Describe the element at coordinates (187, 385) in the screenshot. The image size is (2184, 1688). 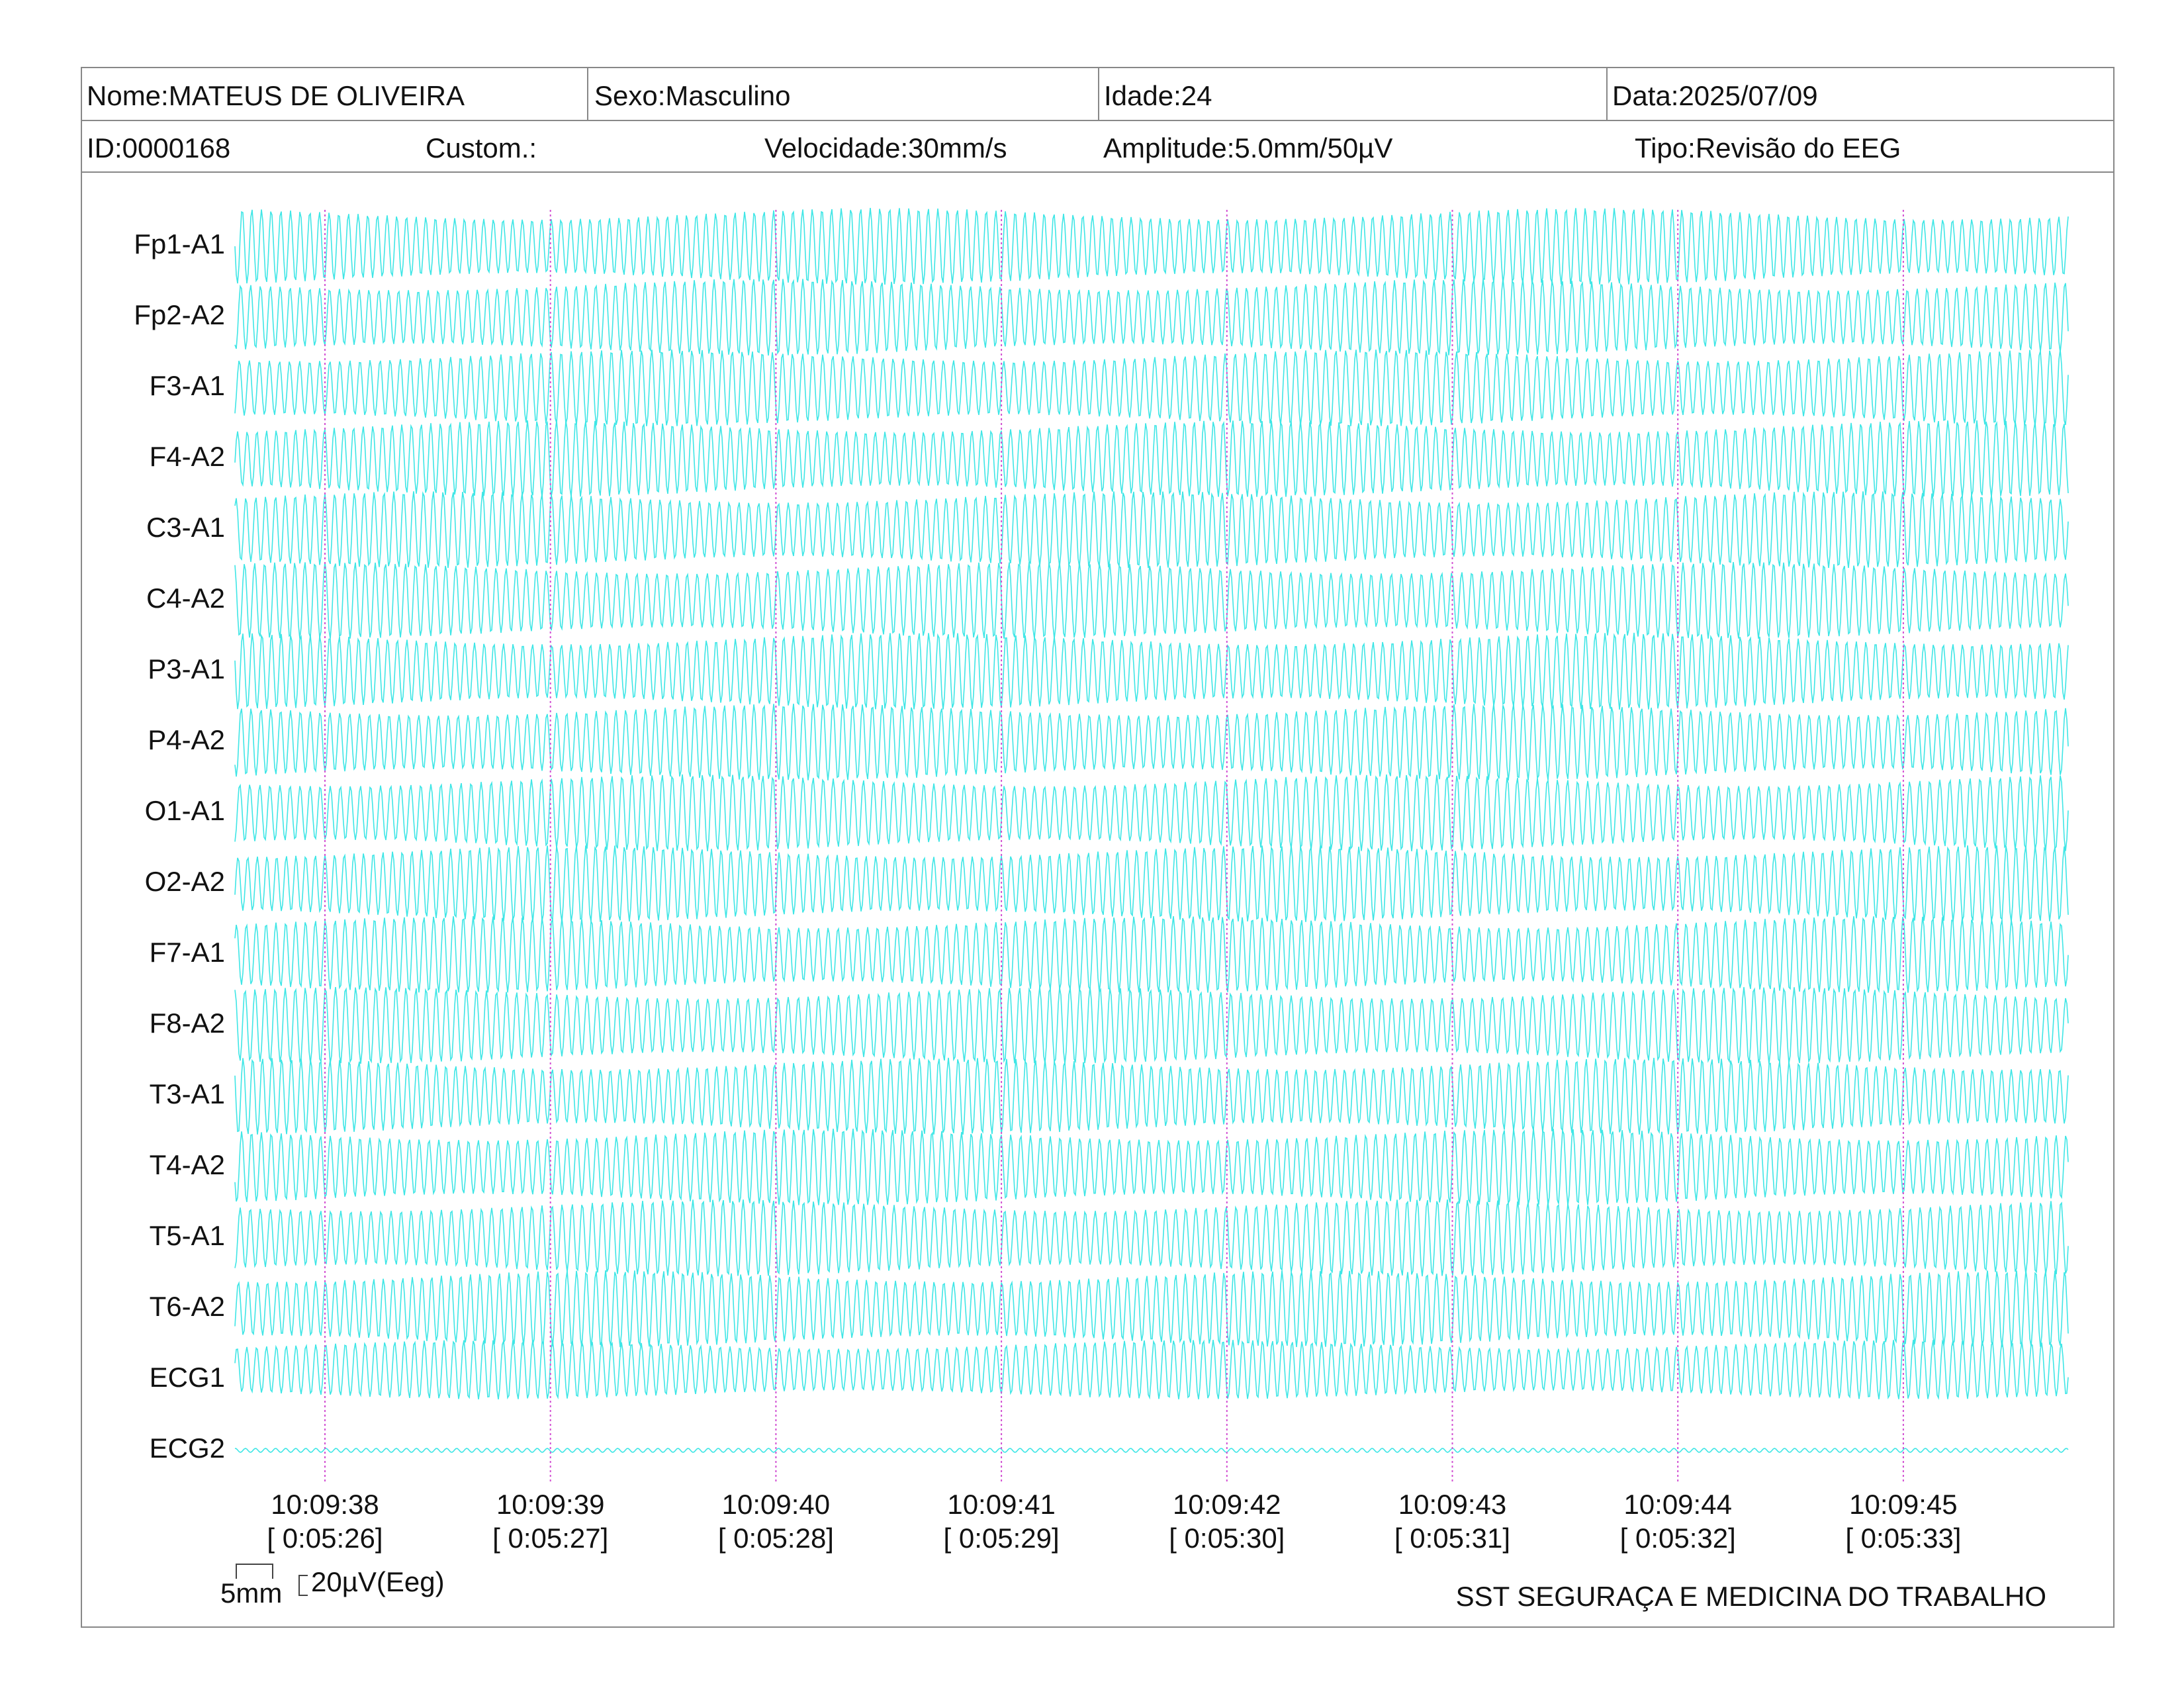
I see `channel-label: F3-A1` at that location.